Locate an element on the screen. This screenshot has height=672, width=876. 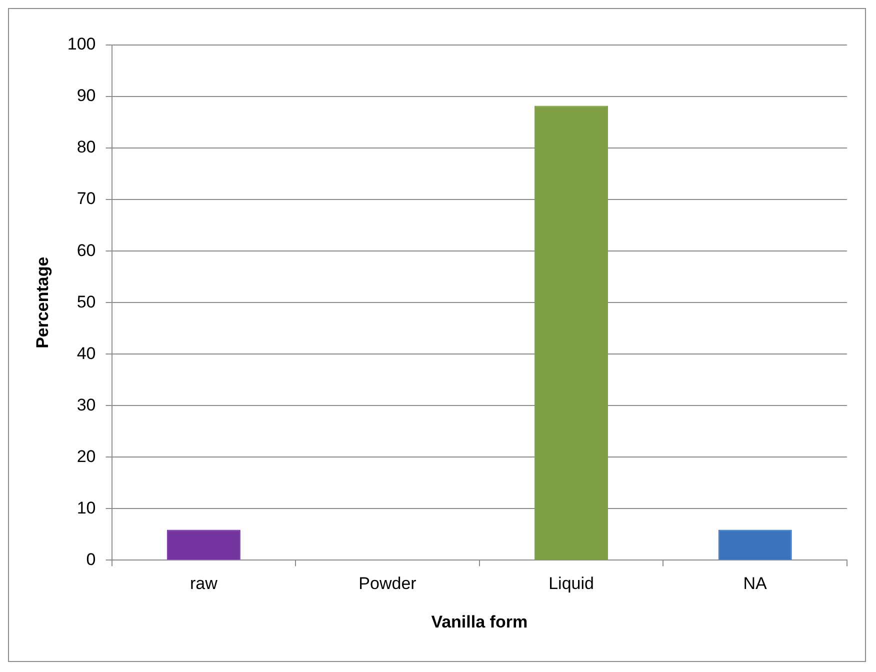
y-tick-label: 0 is located at coordinates (91, 559).